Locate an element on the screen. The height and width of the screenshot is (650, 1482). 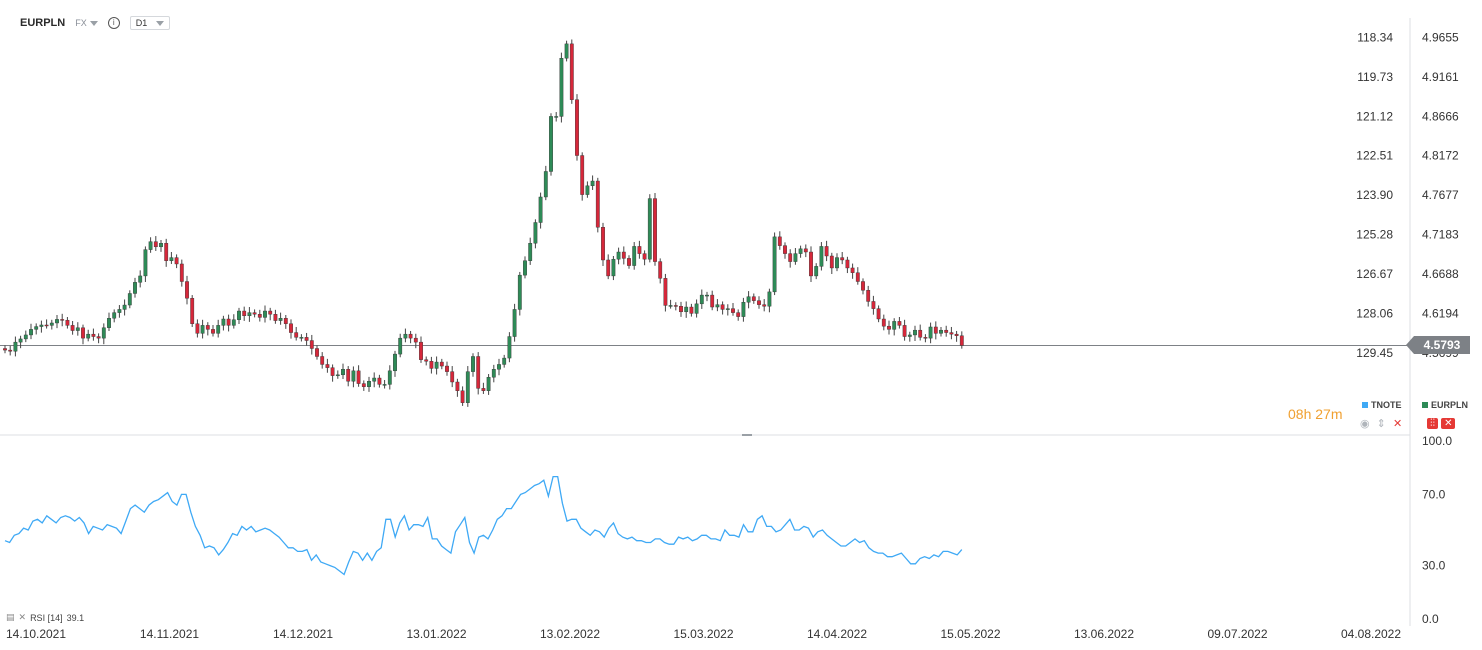
info-icon: i is located at coordinates (113, 23).